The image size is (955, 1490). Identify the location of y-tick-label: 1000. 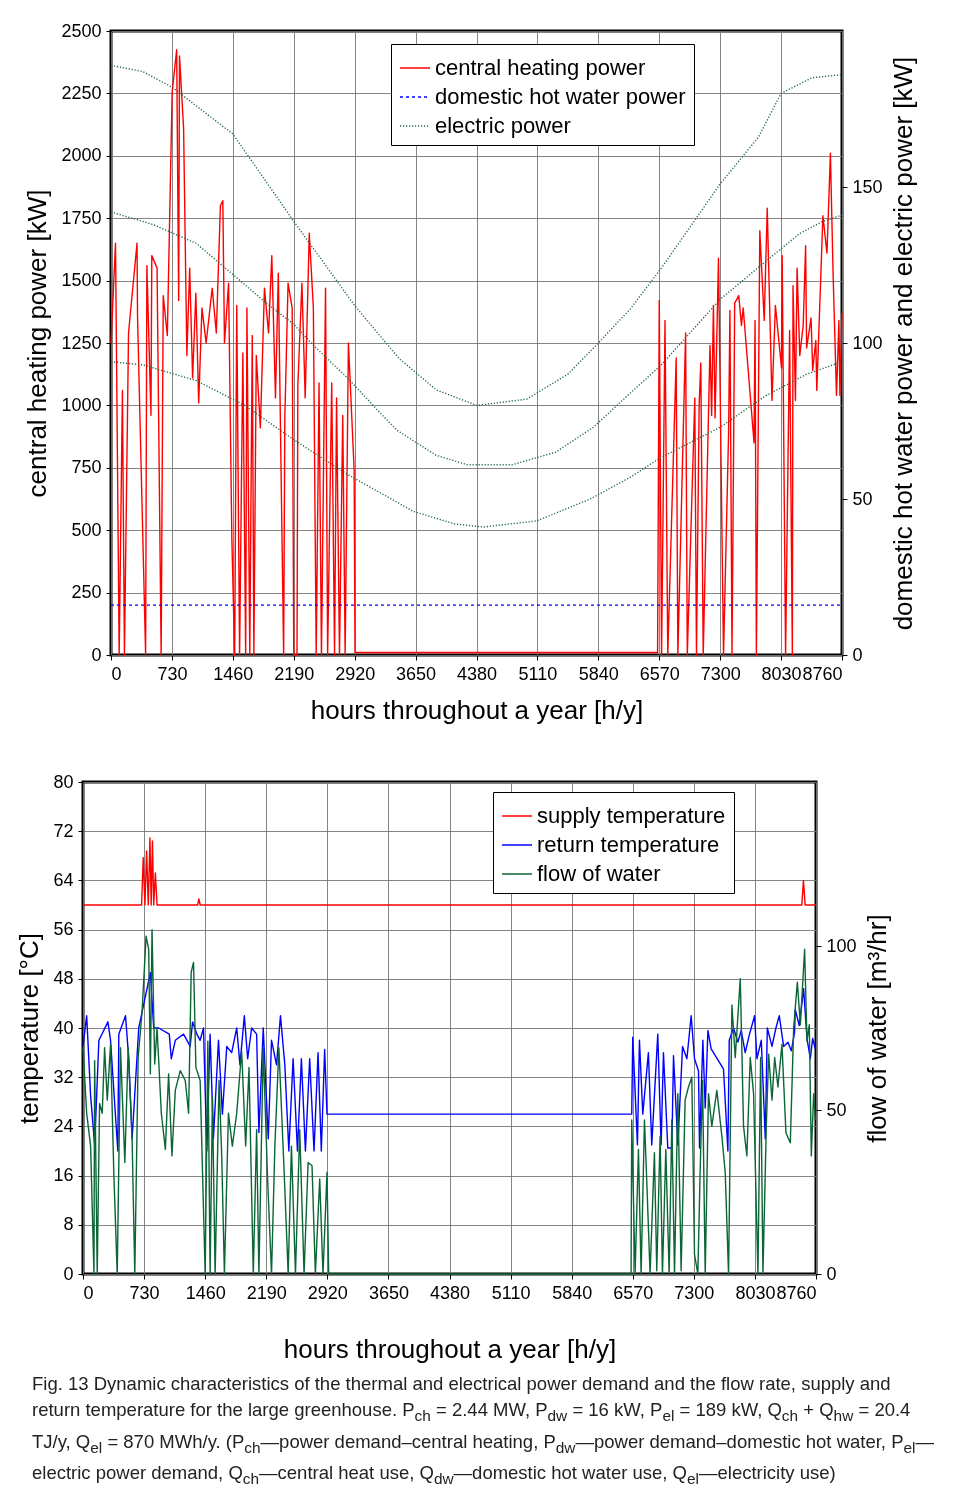
(81, 404).